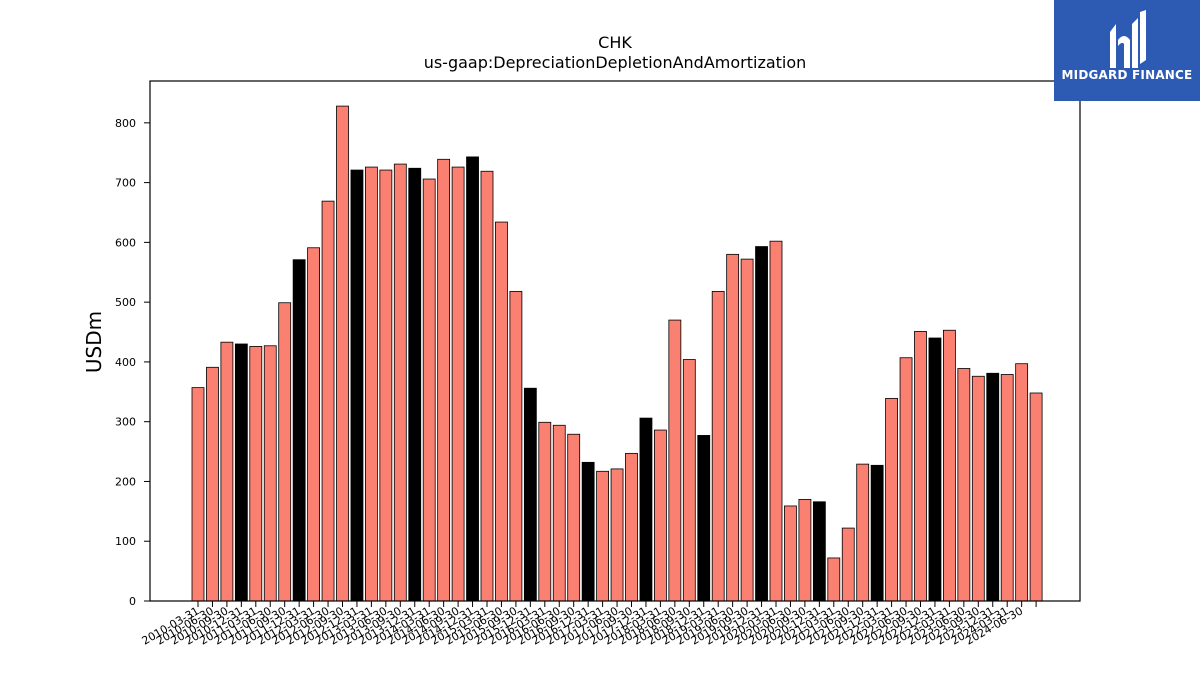  What do you see at coordinates (125, 183) in the screenshot?
I see `y-tick-label: 700` at bounding box center [125, 183].